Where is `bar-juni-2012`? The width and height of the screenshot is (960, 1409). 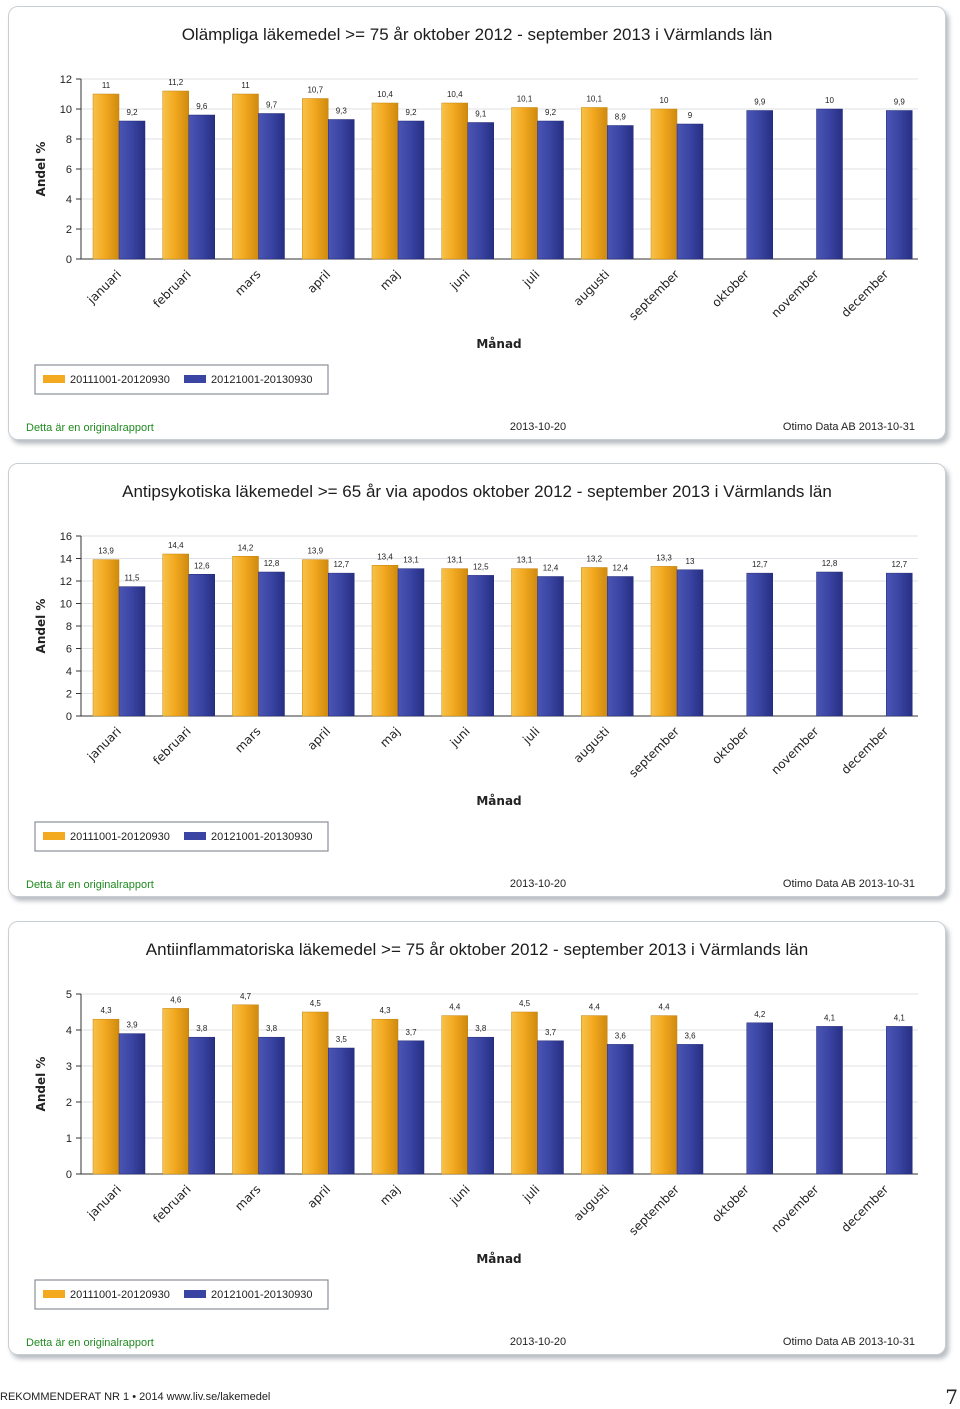
bar-juni-2012 is located at coordinates (480, 191).